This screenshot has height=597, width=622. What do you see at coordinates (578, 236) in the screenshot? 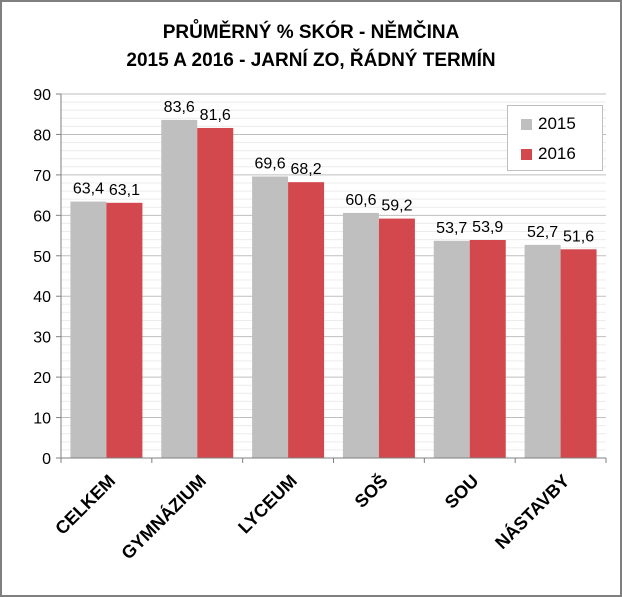
I see `data-label-2016: 51,6` at bounding box center [578, 236].